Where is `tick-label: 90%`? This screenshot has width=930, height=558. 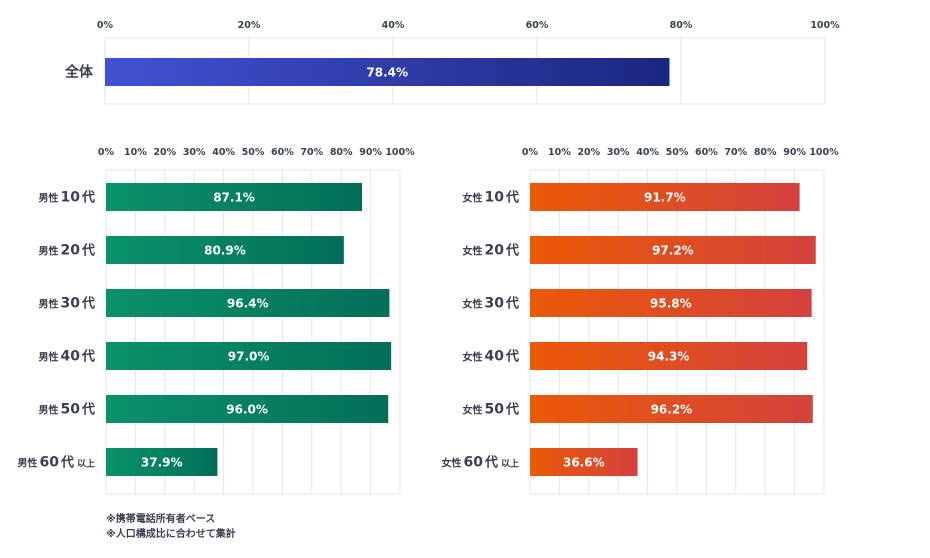 tick-label: 90% is located at coordinates (370, 152).